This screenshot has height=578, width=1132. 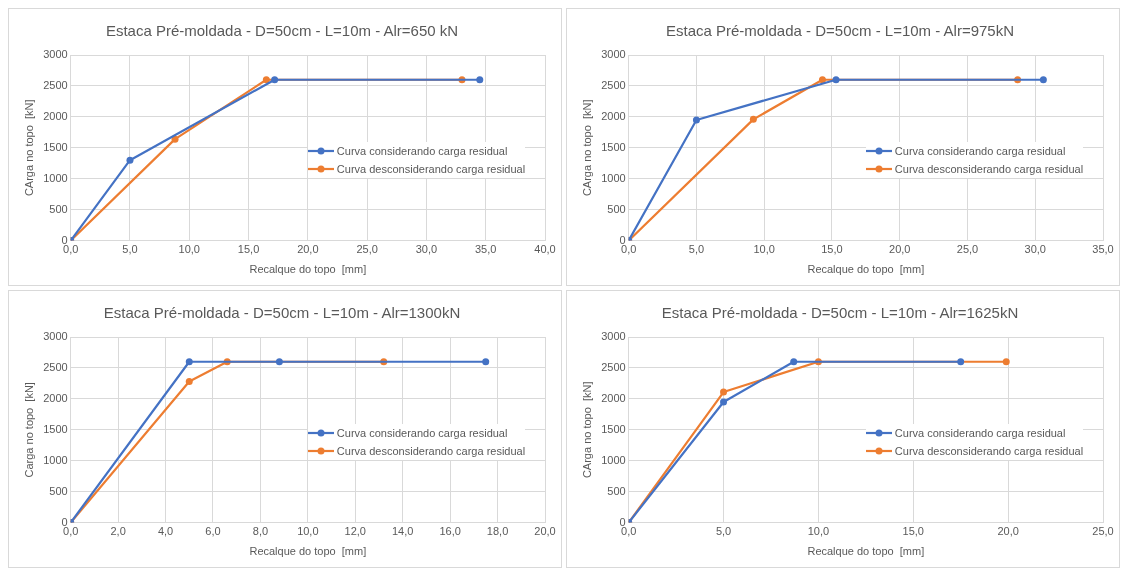 I want to click on x-tick-label: 2,0, so click(x=118, y=531).